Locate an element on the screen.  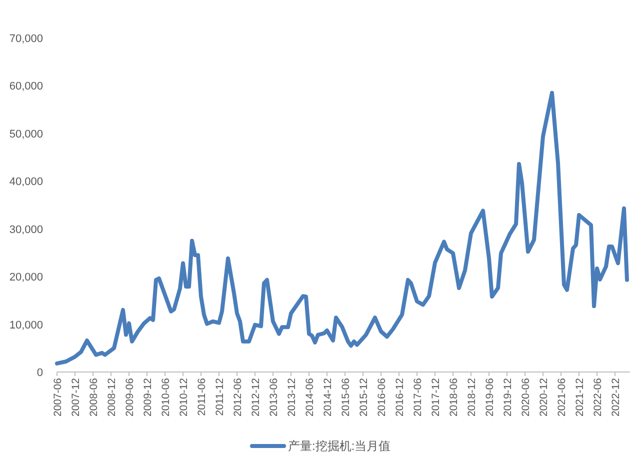
x-tick-label: 2021-06 is located at coordinates (562, 397).